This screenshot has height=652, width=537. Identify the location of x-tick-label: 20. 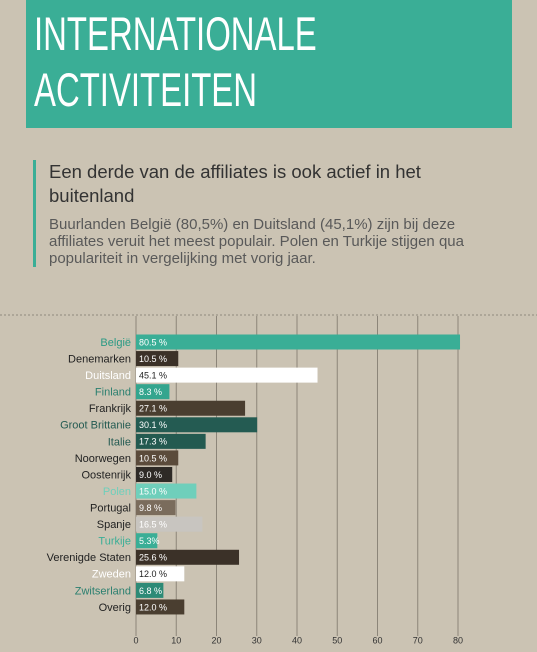
(216, 640).